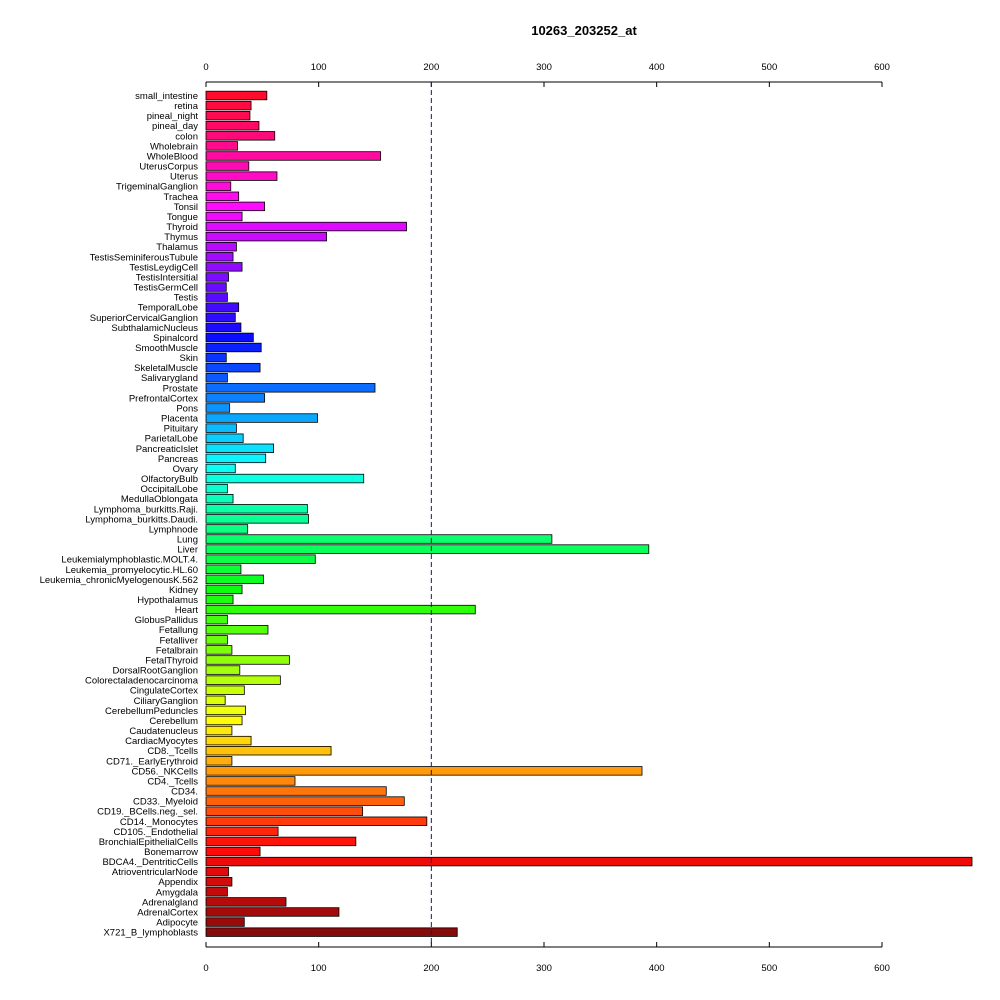 This screenshot has height=1000, width=1000. I want to click on category-label: SkeletalMuscle, so click(166, 368).